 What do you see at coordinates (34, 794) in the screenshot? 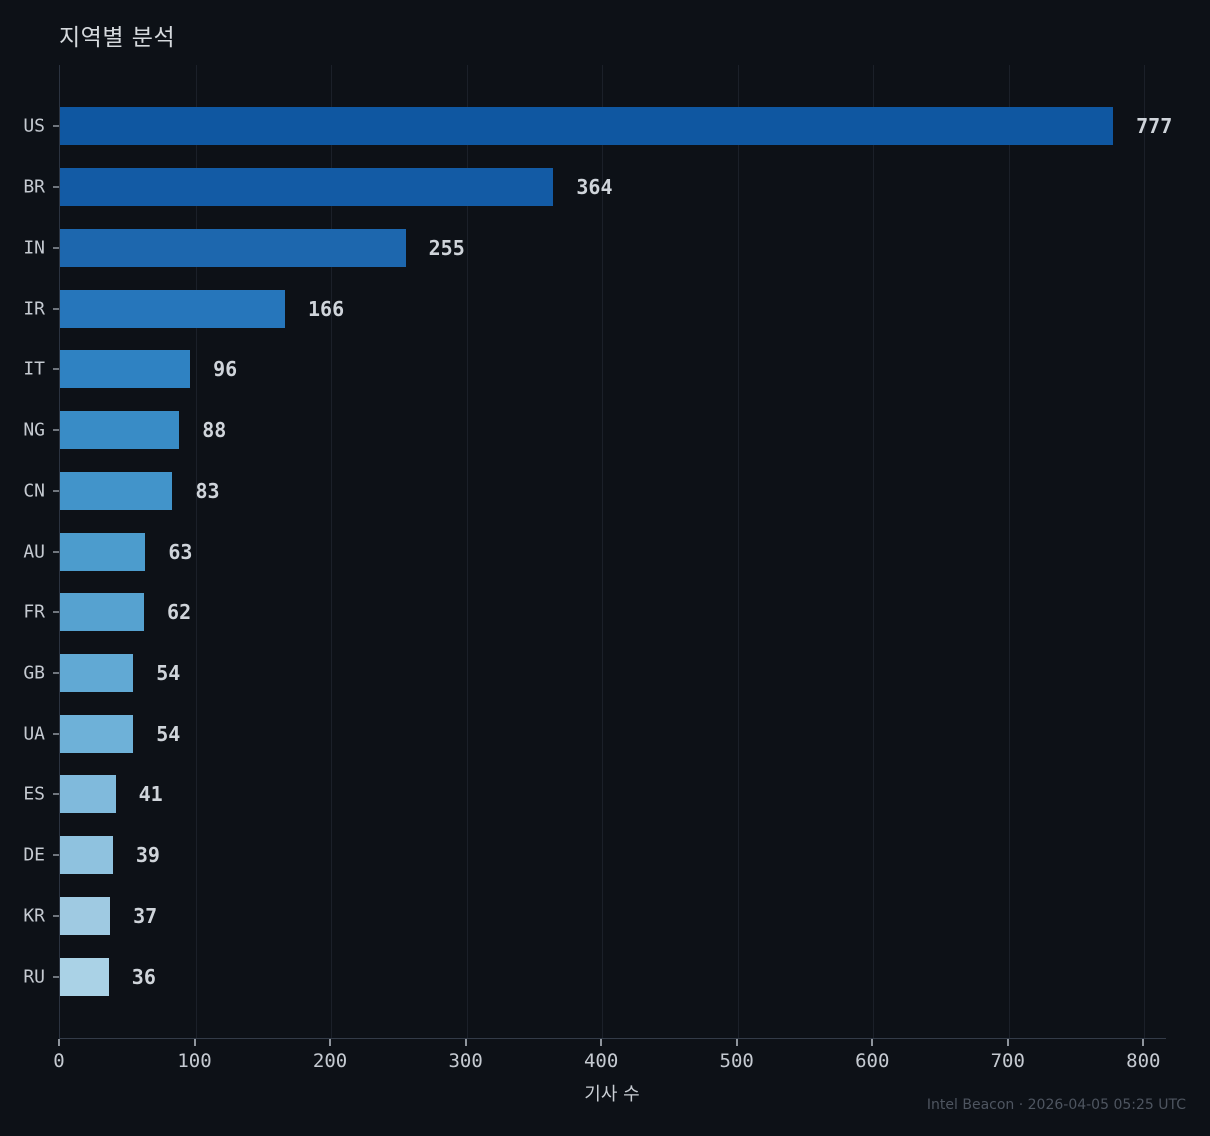
I see `category-label: ES` at bounding box center [34, 794].